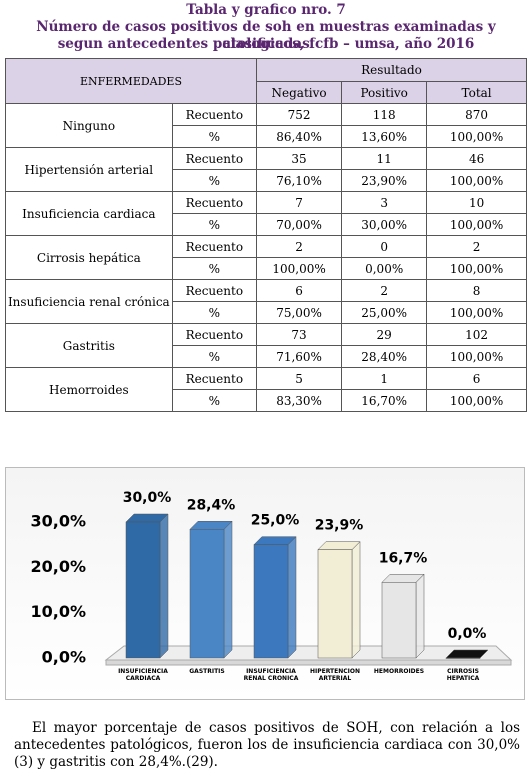  Describe the element at coordinates (58, 611) in the screenshot. I see `y-tick-label: 10,0%` at that location.